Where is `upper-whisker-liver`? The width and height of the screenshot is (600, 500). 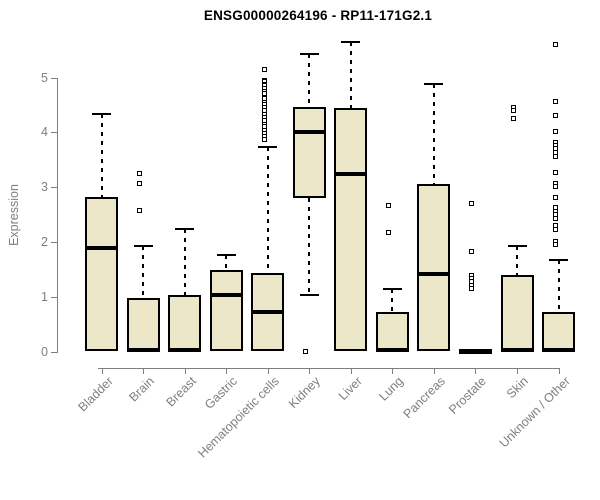
upper-whisker-liver is located at coordinates (350, 74).